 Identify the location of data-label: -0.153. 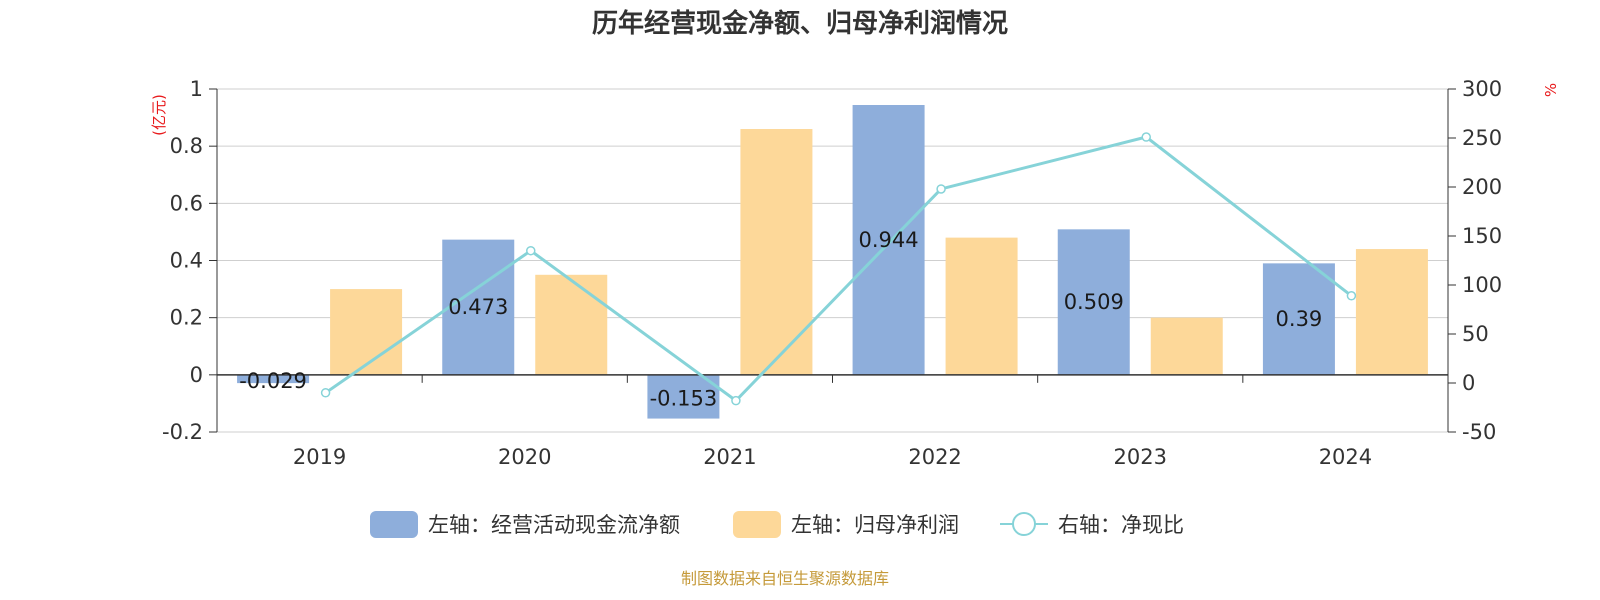
(684, 399).